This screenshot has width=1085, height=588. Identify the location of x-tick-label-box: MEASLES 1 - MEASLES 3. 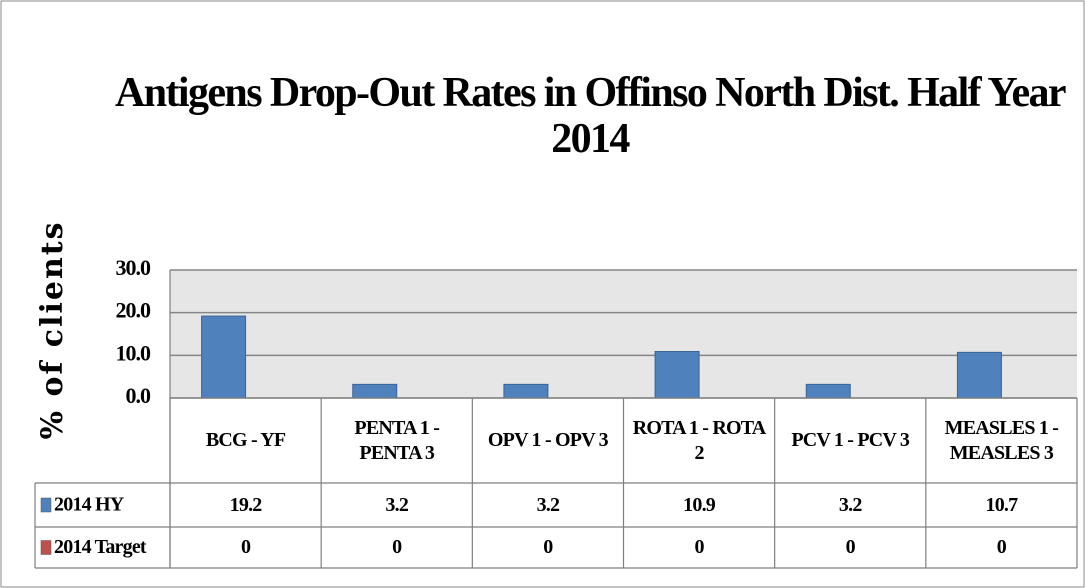
(1001, 440).